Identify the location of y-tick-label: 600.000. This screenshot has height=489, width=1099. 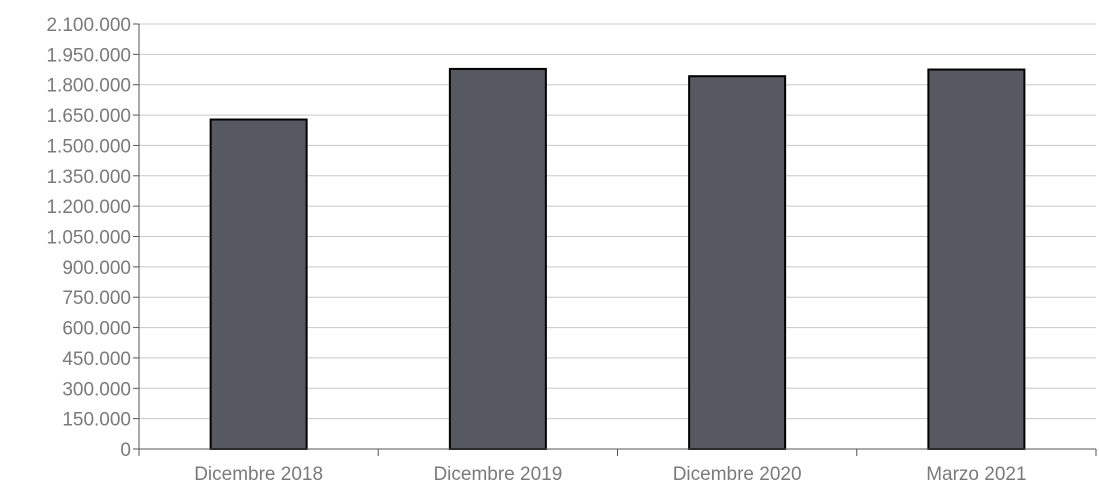
(96, 329).